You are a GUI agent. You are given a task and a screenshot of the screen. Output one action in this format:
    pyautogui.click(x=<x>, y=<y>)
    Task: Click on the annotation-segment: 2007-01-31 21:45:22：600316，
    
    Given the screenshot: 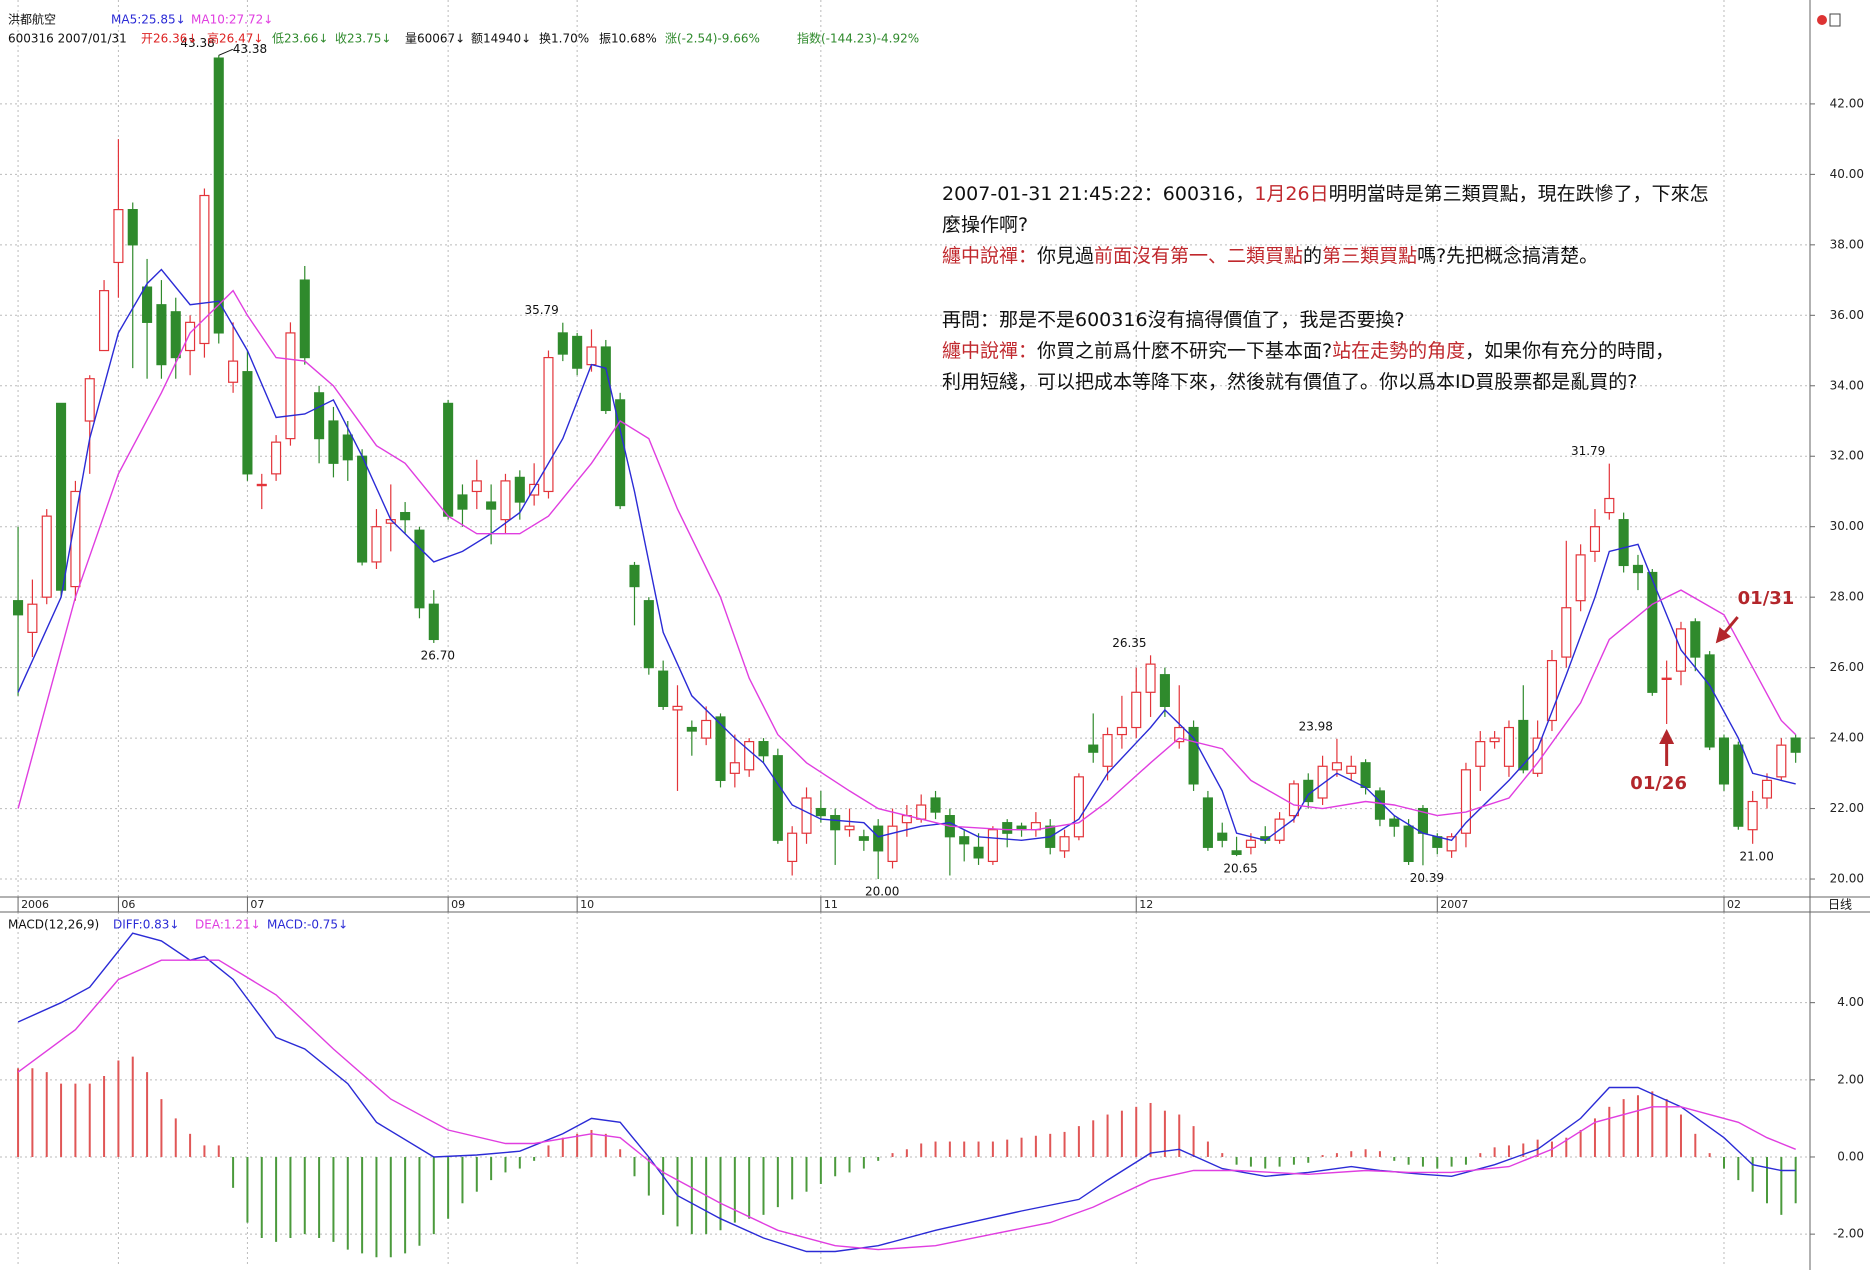 What is the action you would take?
    pyautogui.click(x=1098, y=194)
    